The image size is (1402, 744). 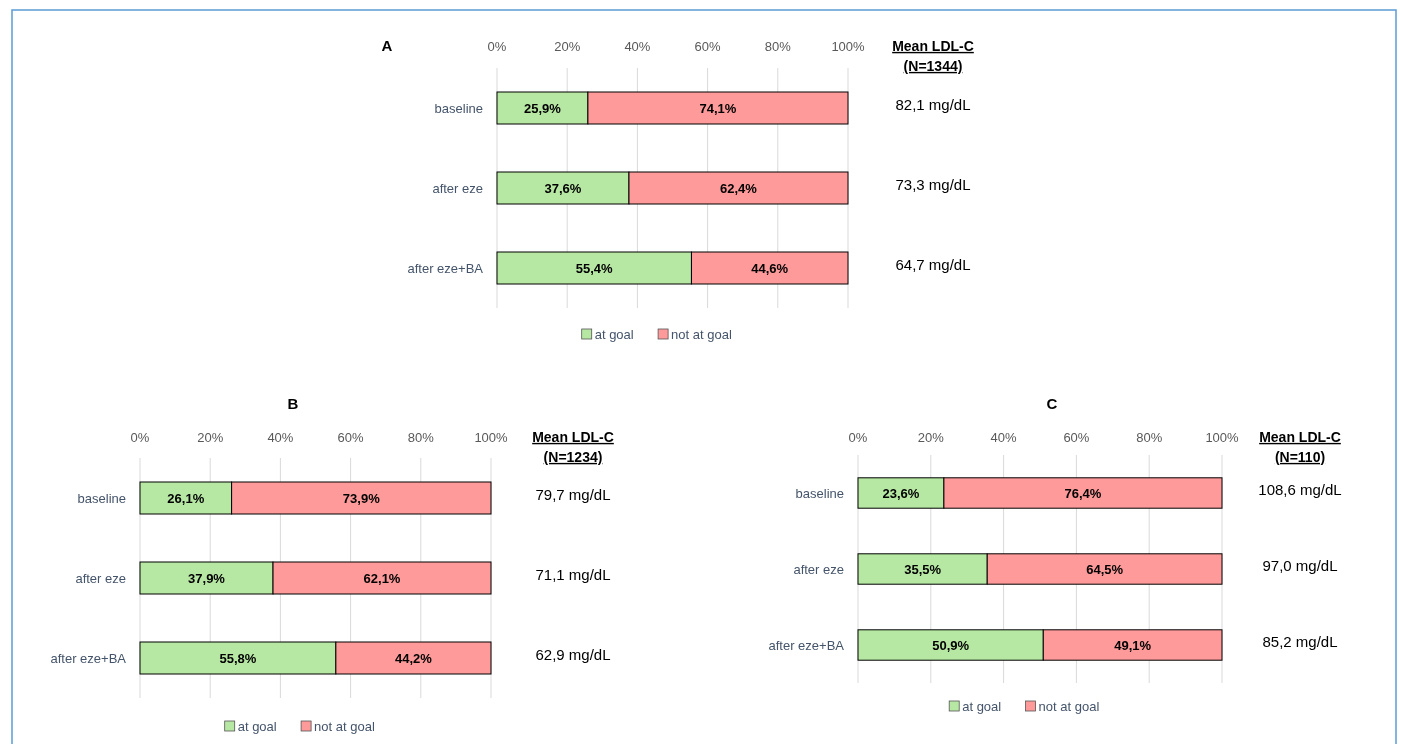 What do you see at coordinates (933, 265) in the screenshot?
I see `text: 64,7 mg/dL` at bounding box center [933, 265].